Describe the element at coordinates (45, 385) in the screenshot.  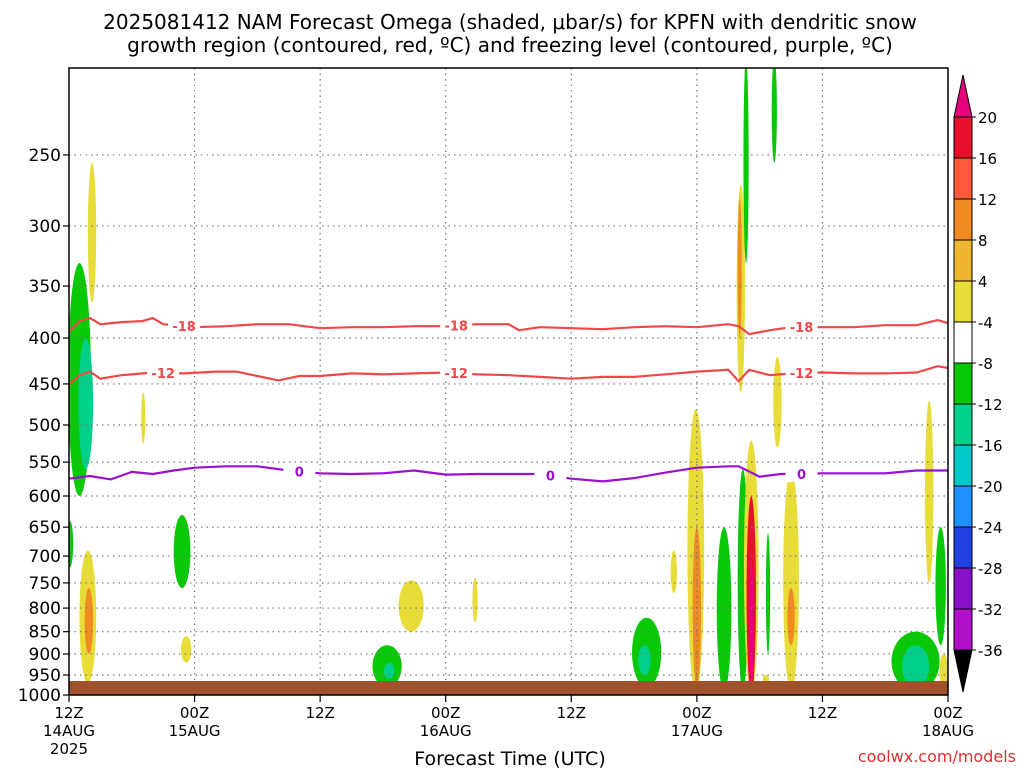
I see `y-tick-label: 450` at that location.